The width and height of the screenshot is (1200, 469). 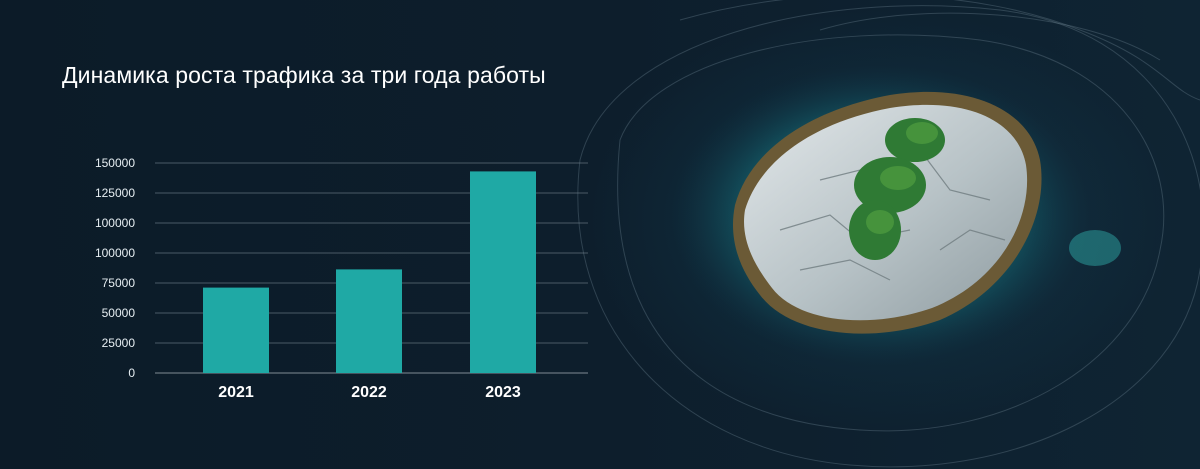 What do you see at coordinates (503, 392) in the screenshot?
I see `x-tick-label-2023: 2023` at bounding box center [503, 392].